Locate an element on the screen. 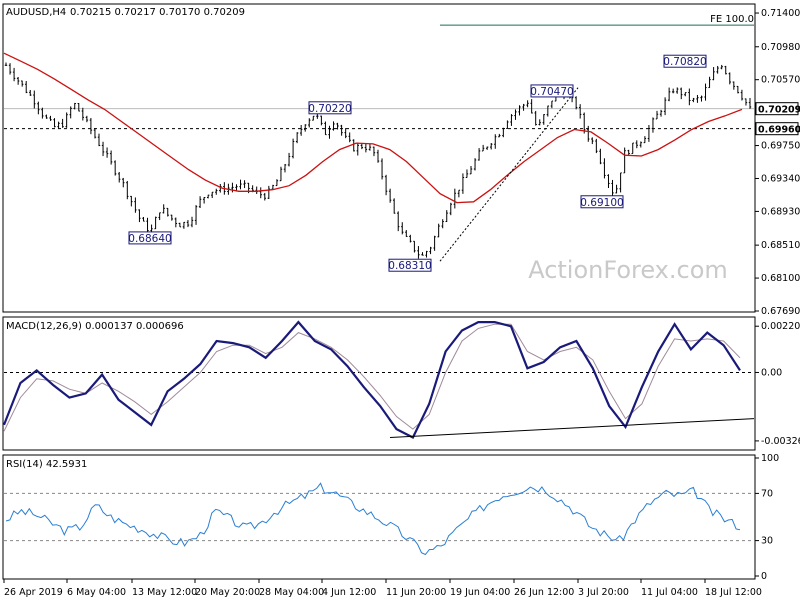 Image resolution: width=800 pixels, height=600 pixels. x-tick-label: 18 Jul 12:00 is located at coordinates (733, 592).